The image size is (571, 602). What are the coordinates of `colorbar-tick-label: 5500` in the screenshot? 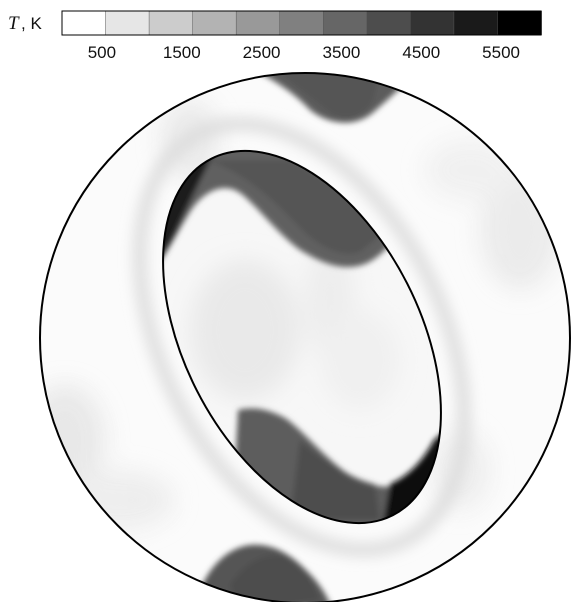 It's located at (501, 52).